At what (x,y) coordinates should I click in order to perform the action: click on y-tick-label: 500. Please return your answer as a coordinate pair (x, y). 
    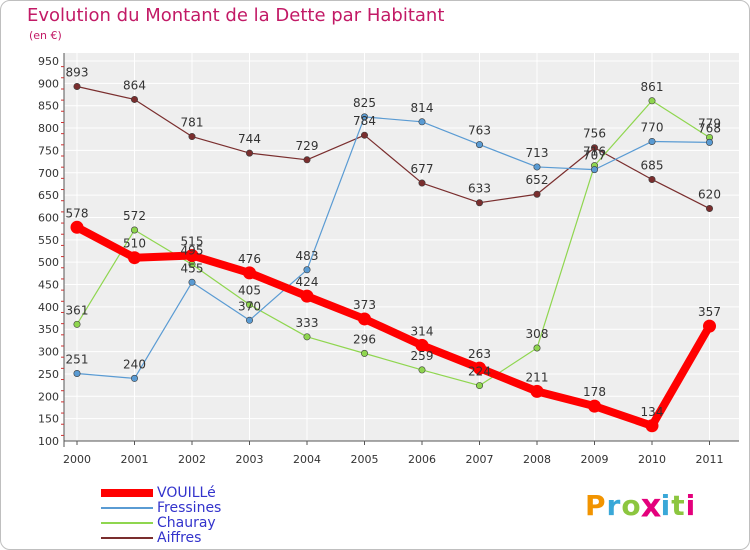
    Looking at the image, I should click on (48, 262).